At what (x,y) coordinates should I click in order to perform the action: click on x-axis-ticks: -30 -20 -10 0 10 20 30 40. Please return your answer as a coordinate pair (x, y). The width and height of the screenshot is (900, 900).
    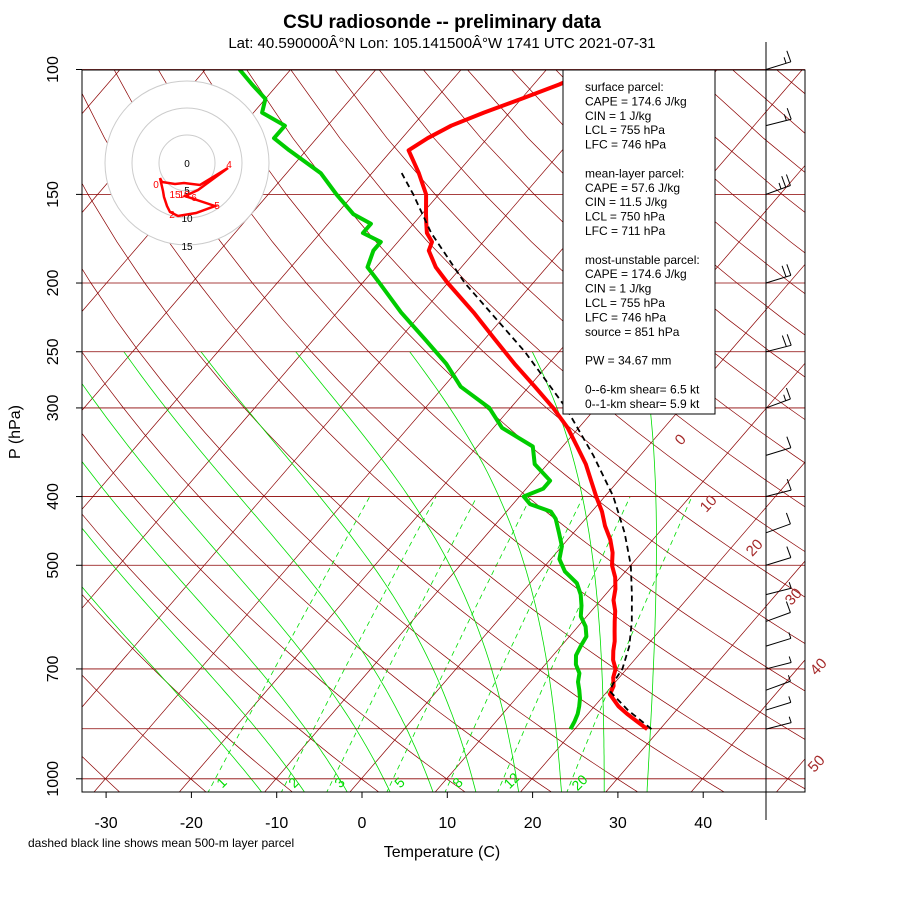
    Looking at the image, I should click on (403, 812).